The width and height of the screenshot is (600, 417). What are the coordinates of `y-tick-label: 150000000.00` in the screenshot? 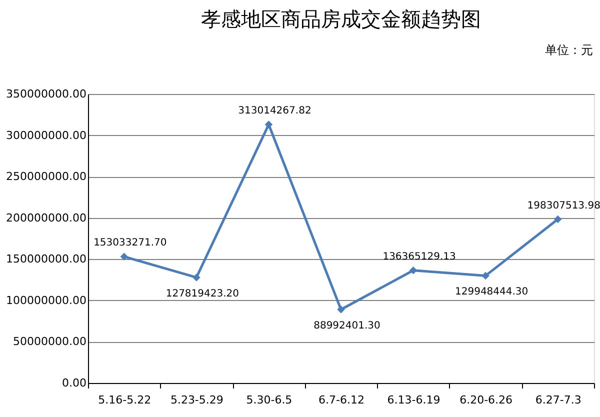 It's located at (46, 259).